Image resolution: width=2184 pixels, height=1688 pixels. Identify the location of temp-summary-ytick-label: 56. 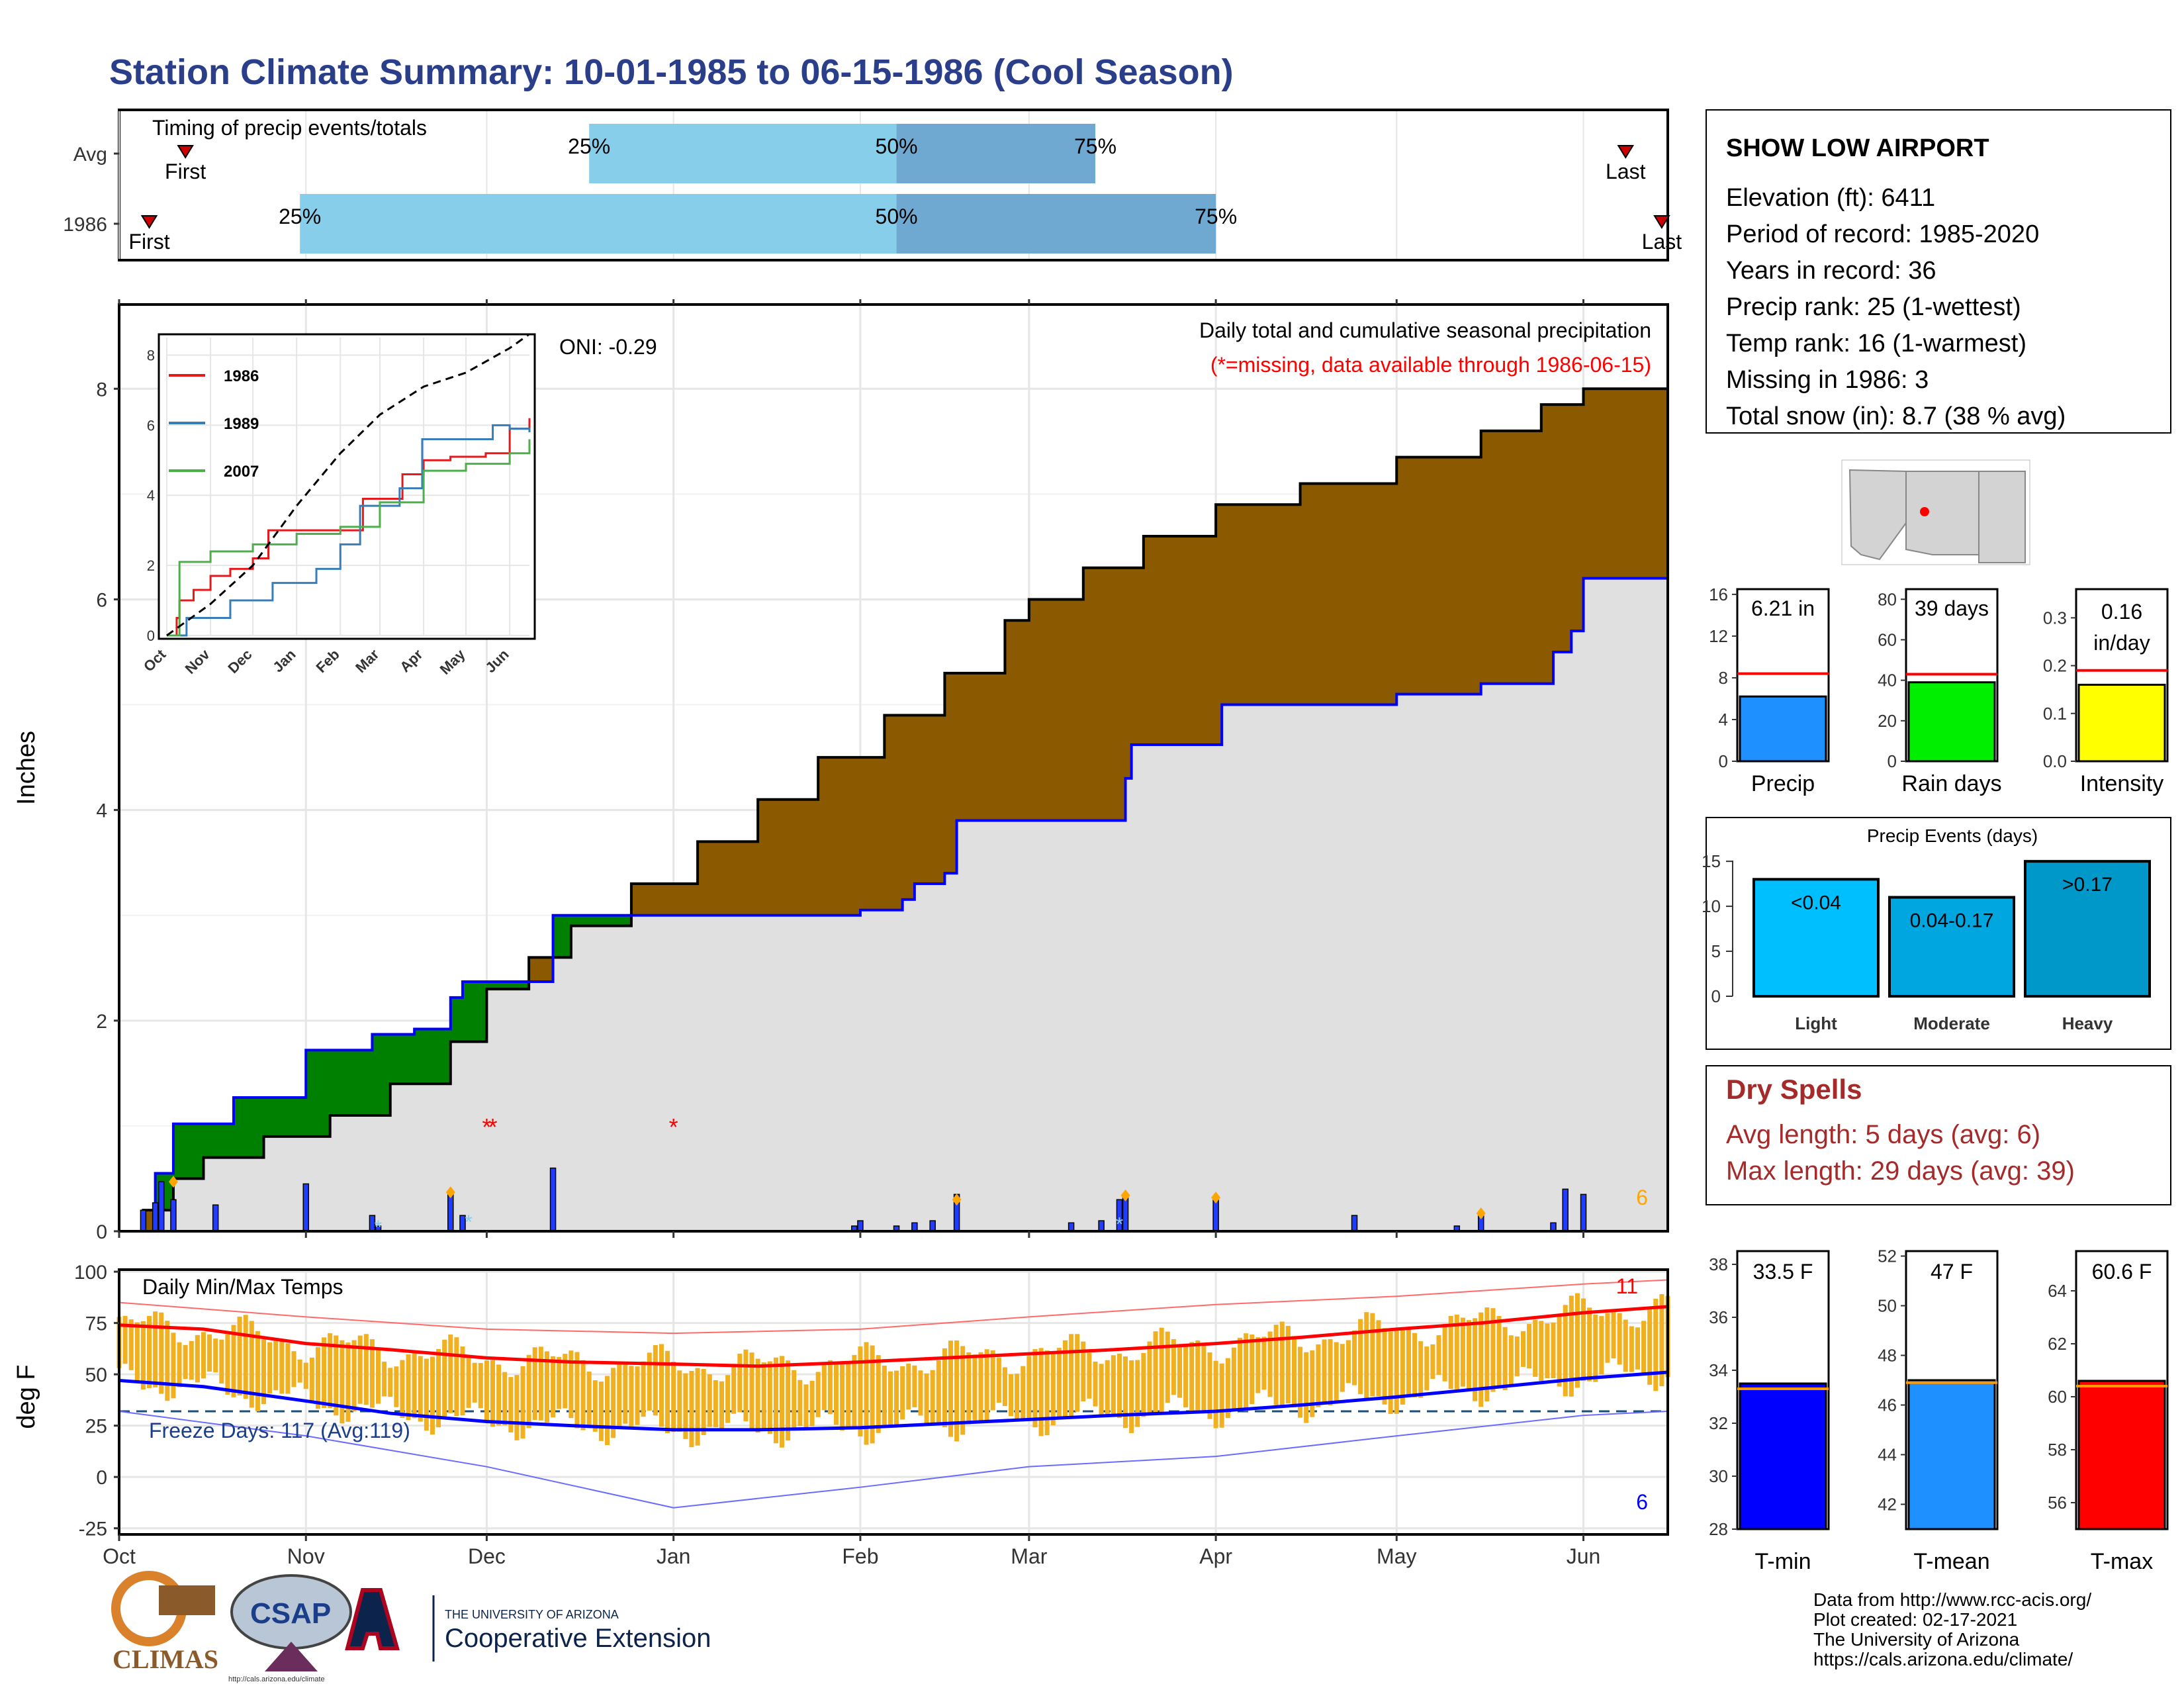
(2057, 1503).